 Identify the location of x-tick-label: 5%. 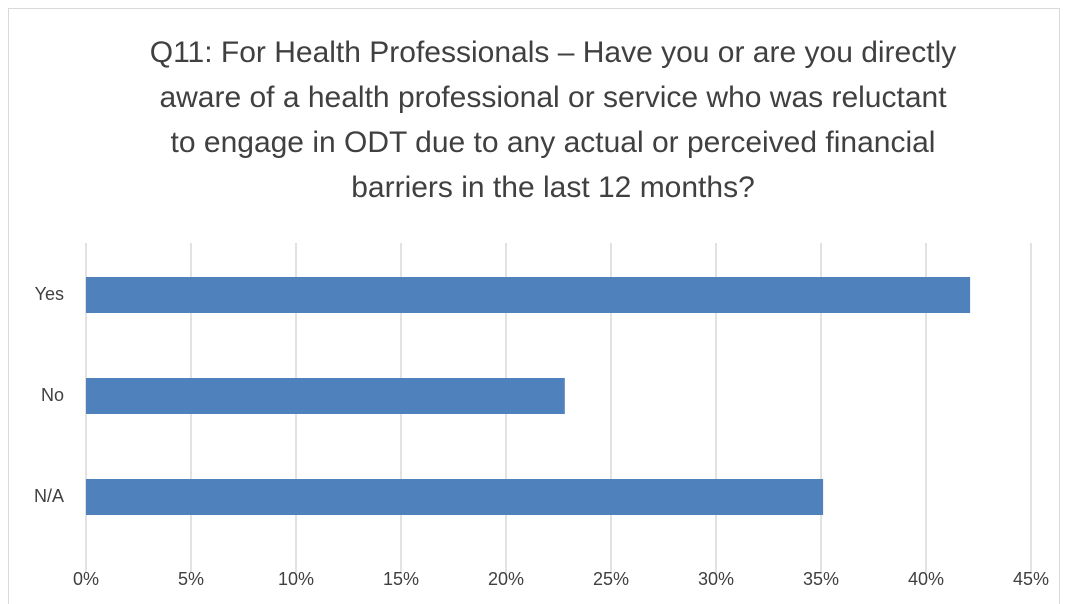
(191, 579).